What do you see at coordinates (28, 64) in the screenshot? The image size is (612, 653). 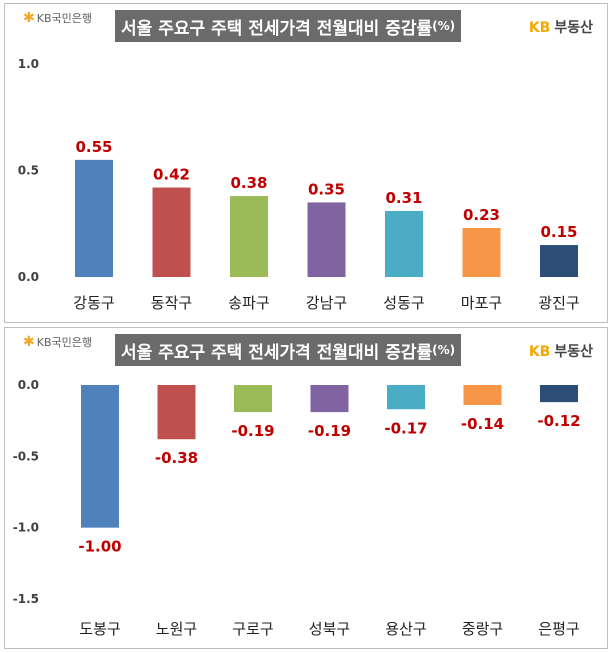 I see `y-tick-label: 1.0` at bounding box center [28, 64].